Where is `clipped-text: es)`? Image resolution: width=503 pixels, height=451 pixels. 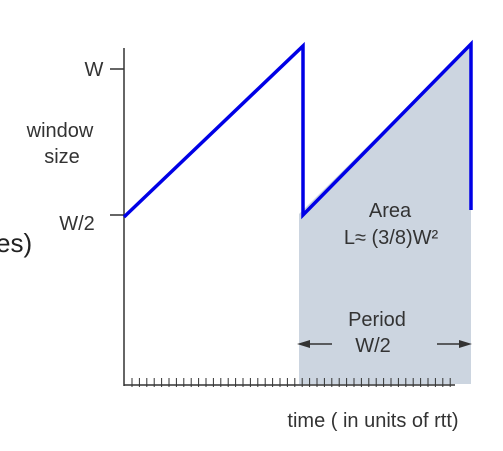 clipped-text: es) is located at coordinates (16, 243).